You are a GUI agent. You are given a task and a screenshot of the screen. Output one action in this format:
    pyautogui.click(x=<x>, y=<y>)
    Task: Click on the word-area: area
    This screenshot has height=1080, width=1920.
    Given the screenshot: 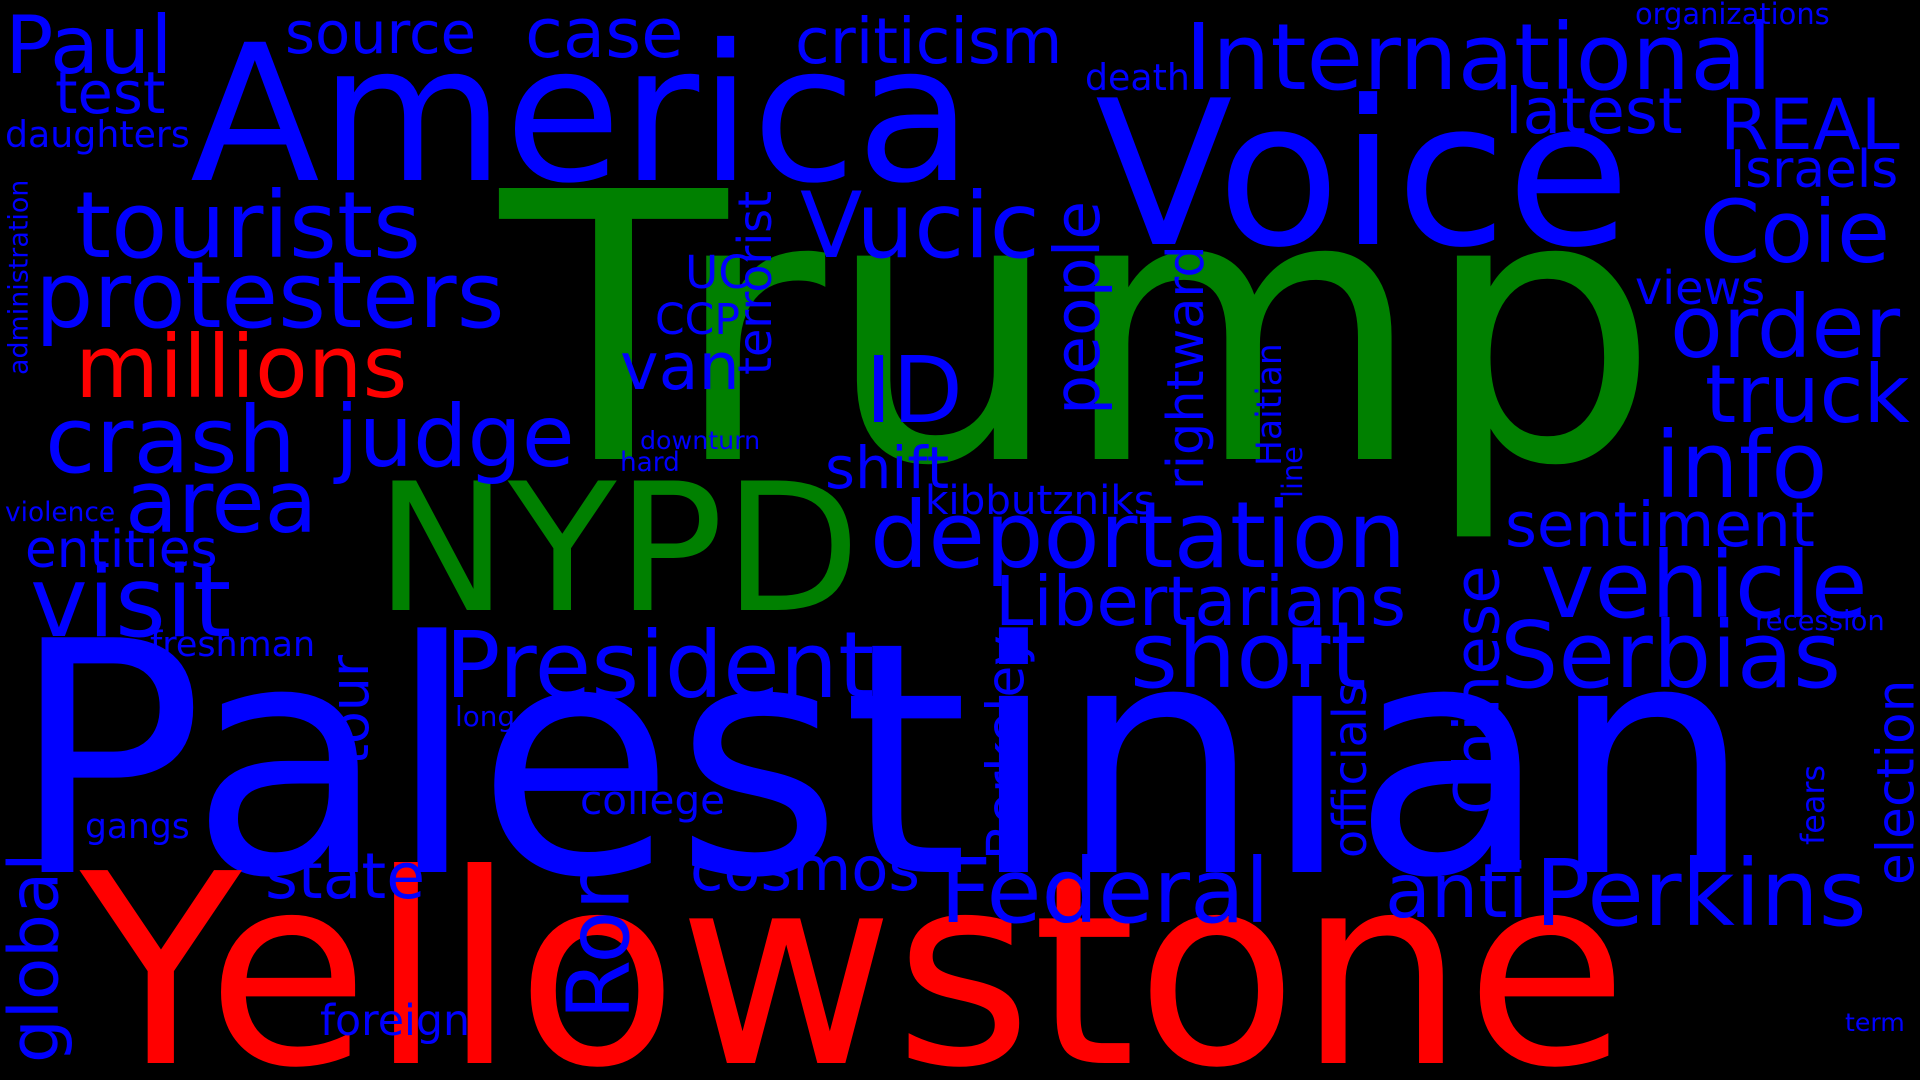 What is the action you would take?
    pyautogui.click(x=221, y=503)
    